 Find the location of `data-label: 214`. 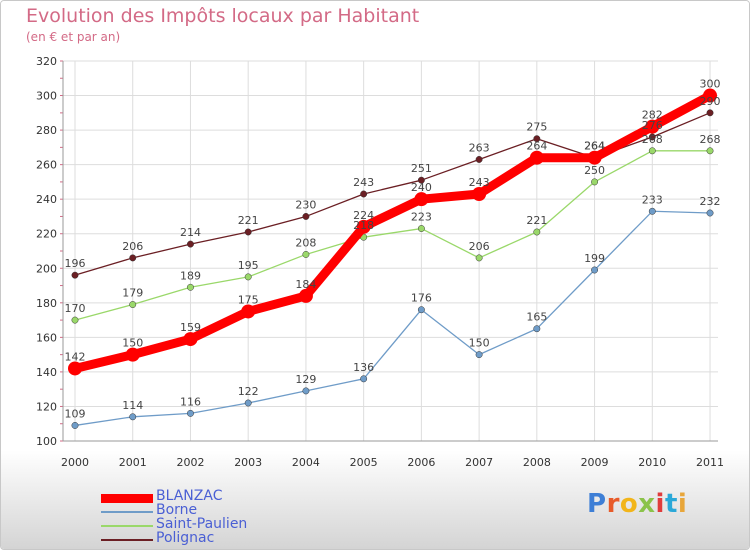

data-label: 214 is located at coordinates (190, 232).